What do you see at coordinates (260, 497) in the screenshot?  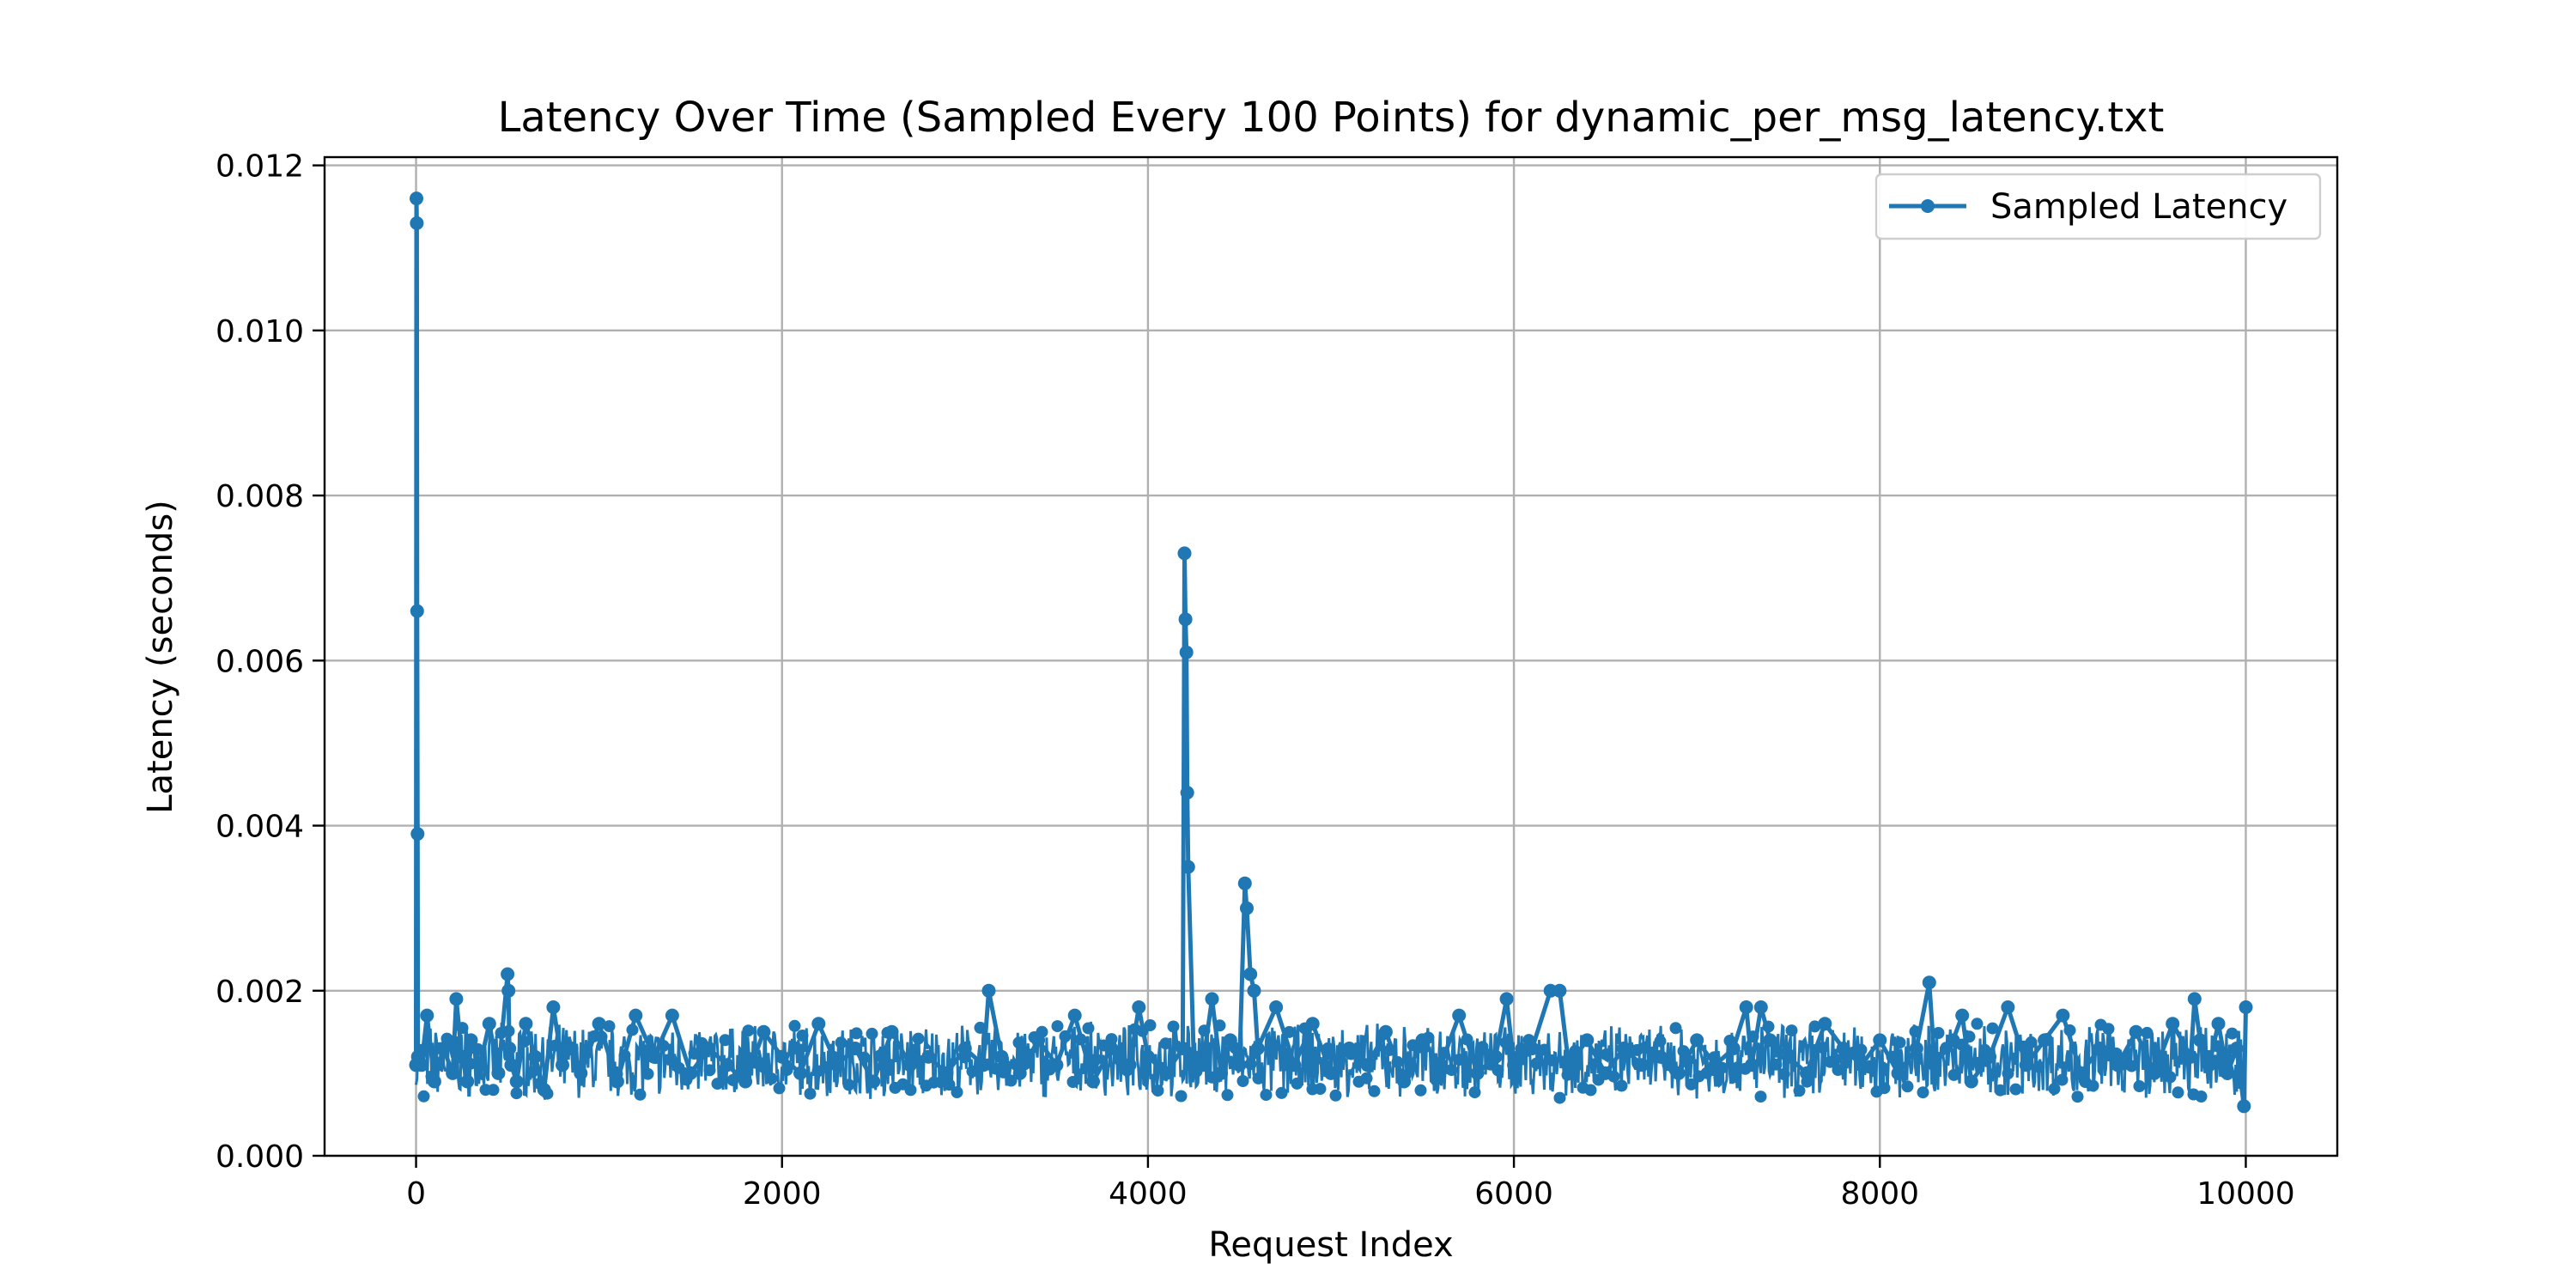 I see `y-tick-label: 0.008` at bounding box center [260, 497].